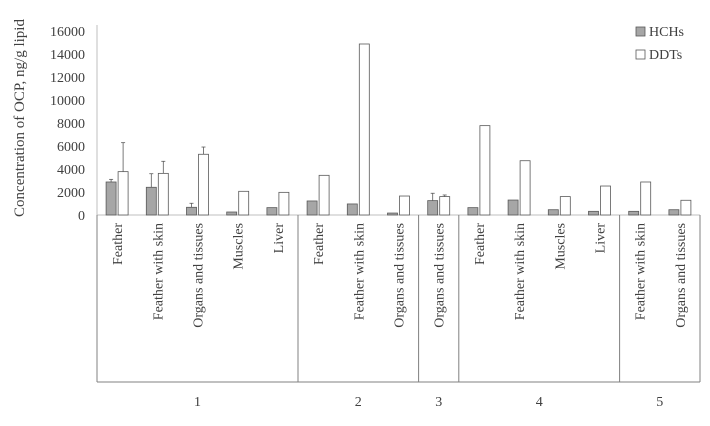 Image resolution: width=710 pixels, height=426 pixels. What do you see at coordinates (358, 402) in the screenshot?
I see `group-label: 2` at bounding box center [358, 402].